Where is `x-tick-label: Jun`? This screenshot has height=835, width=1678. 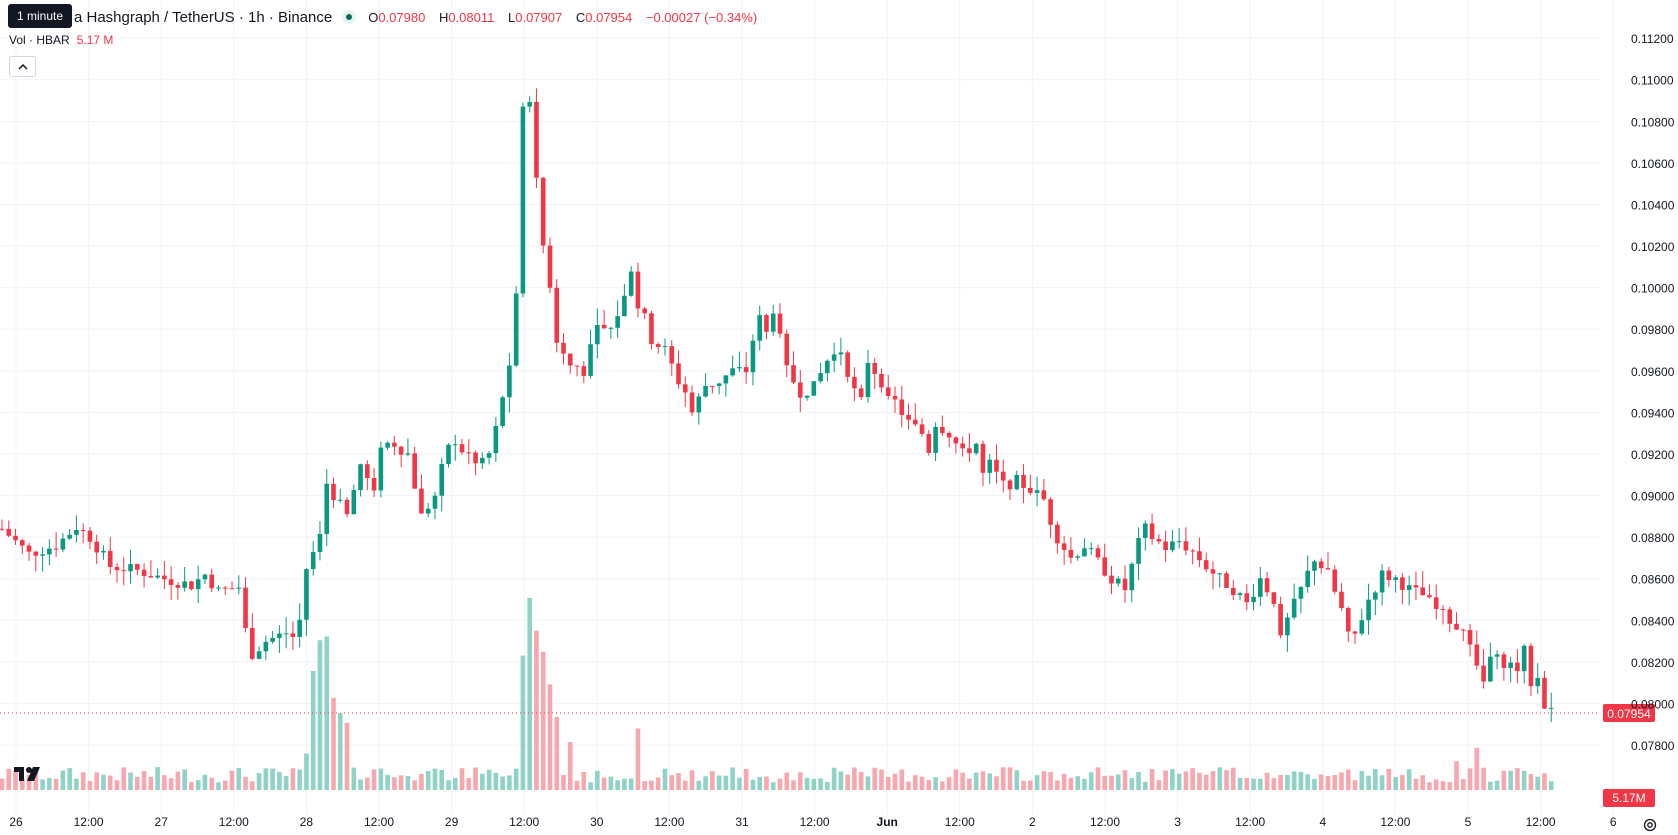
x-tick-label: Jun is located at coordinates (887, 822).